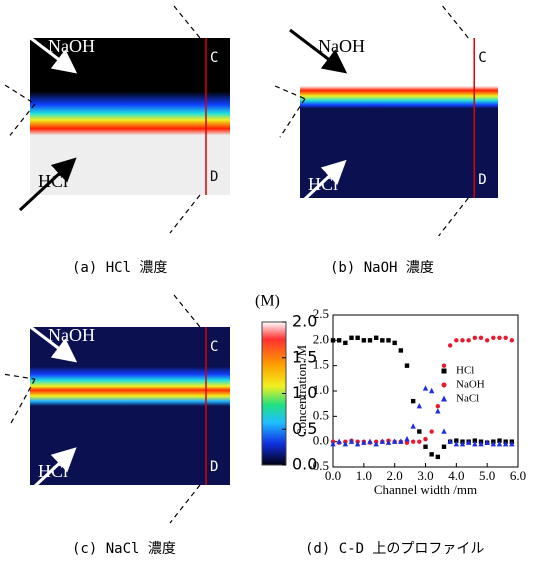  Describe the element at coordinates (382, 268) in the screenshot. I see `caption: (b) NaOH 濃度` at that location.